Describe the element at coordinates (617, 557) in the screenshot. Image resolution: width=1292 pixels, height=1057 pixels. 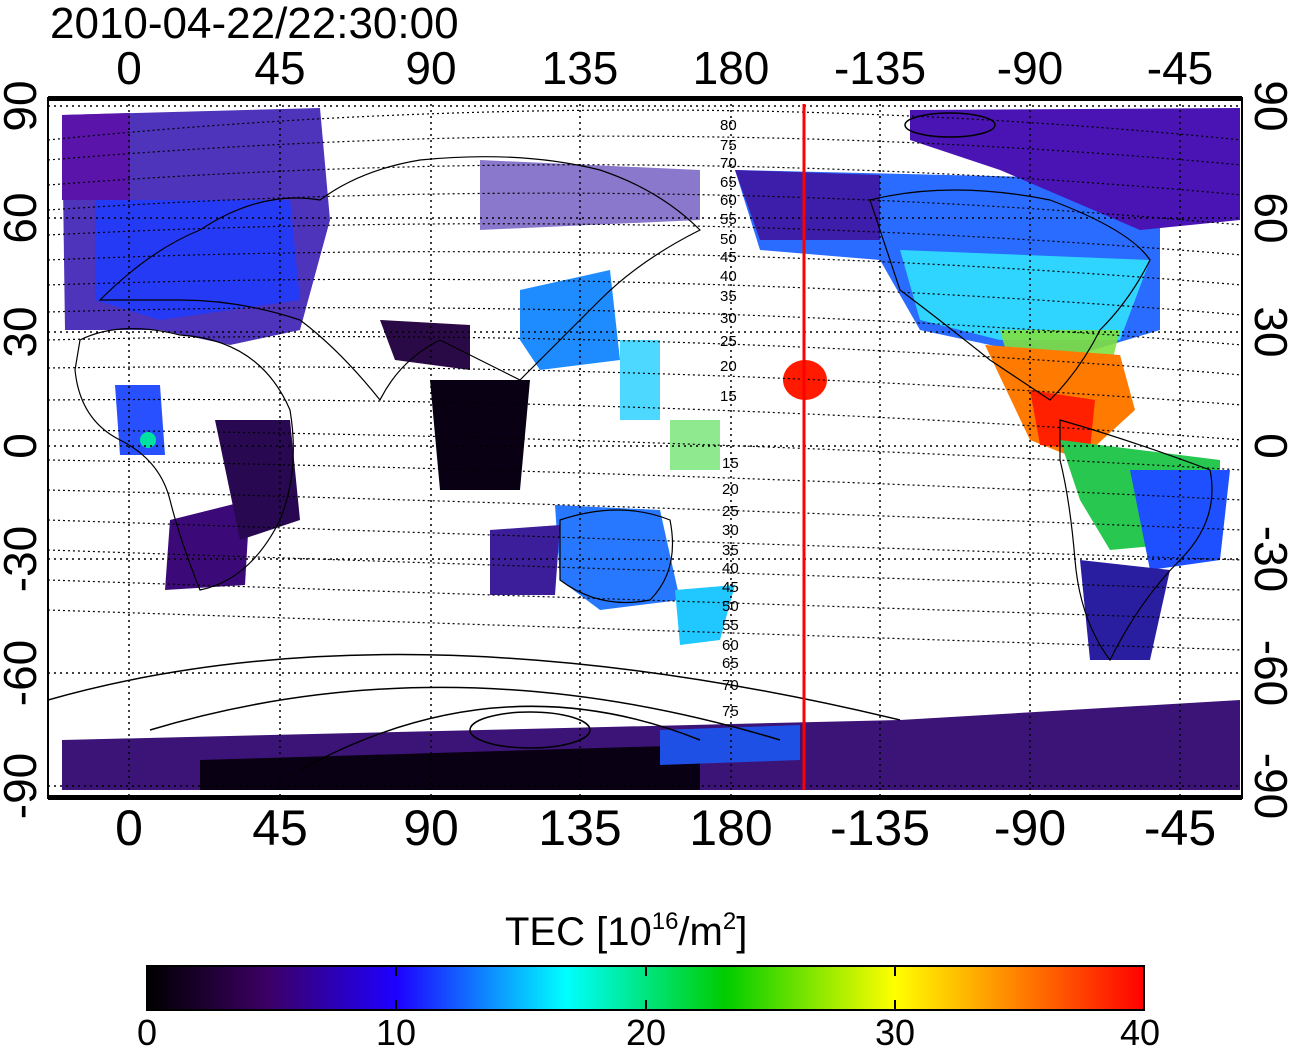
I see `tec-region-australia` at that location.